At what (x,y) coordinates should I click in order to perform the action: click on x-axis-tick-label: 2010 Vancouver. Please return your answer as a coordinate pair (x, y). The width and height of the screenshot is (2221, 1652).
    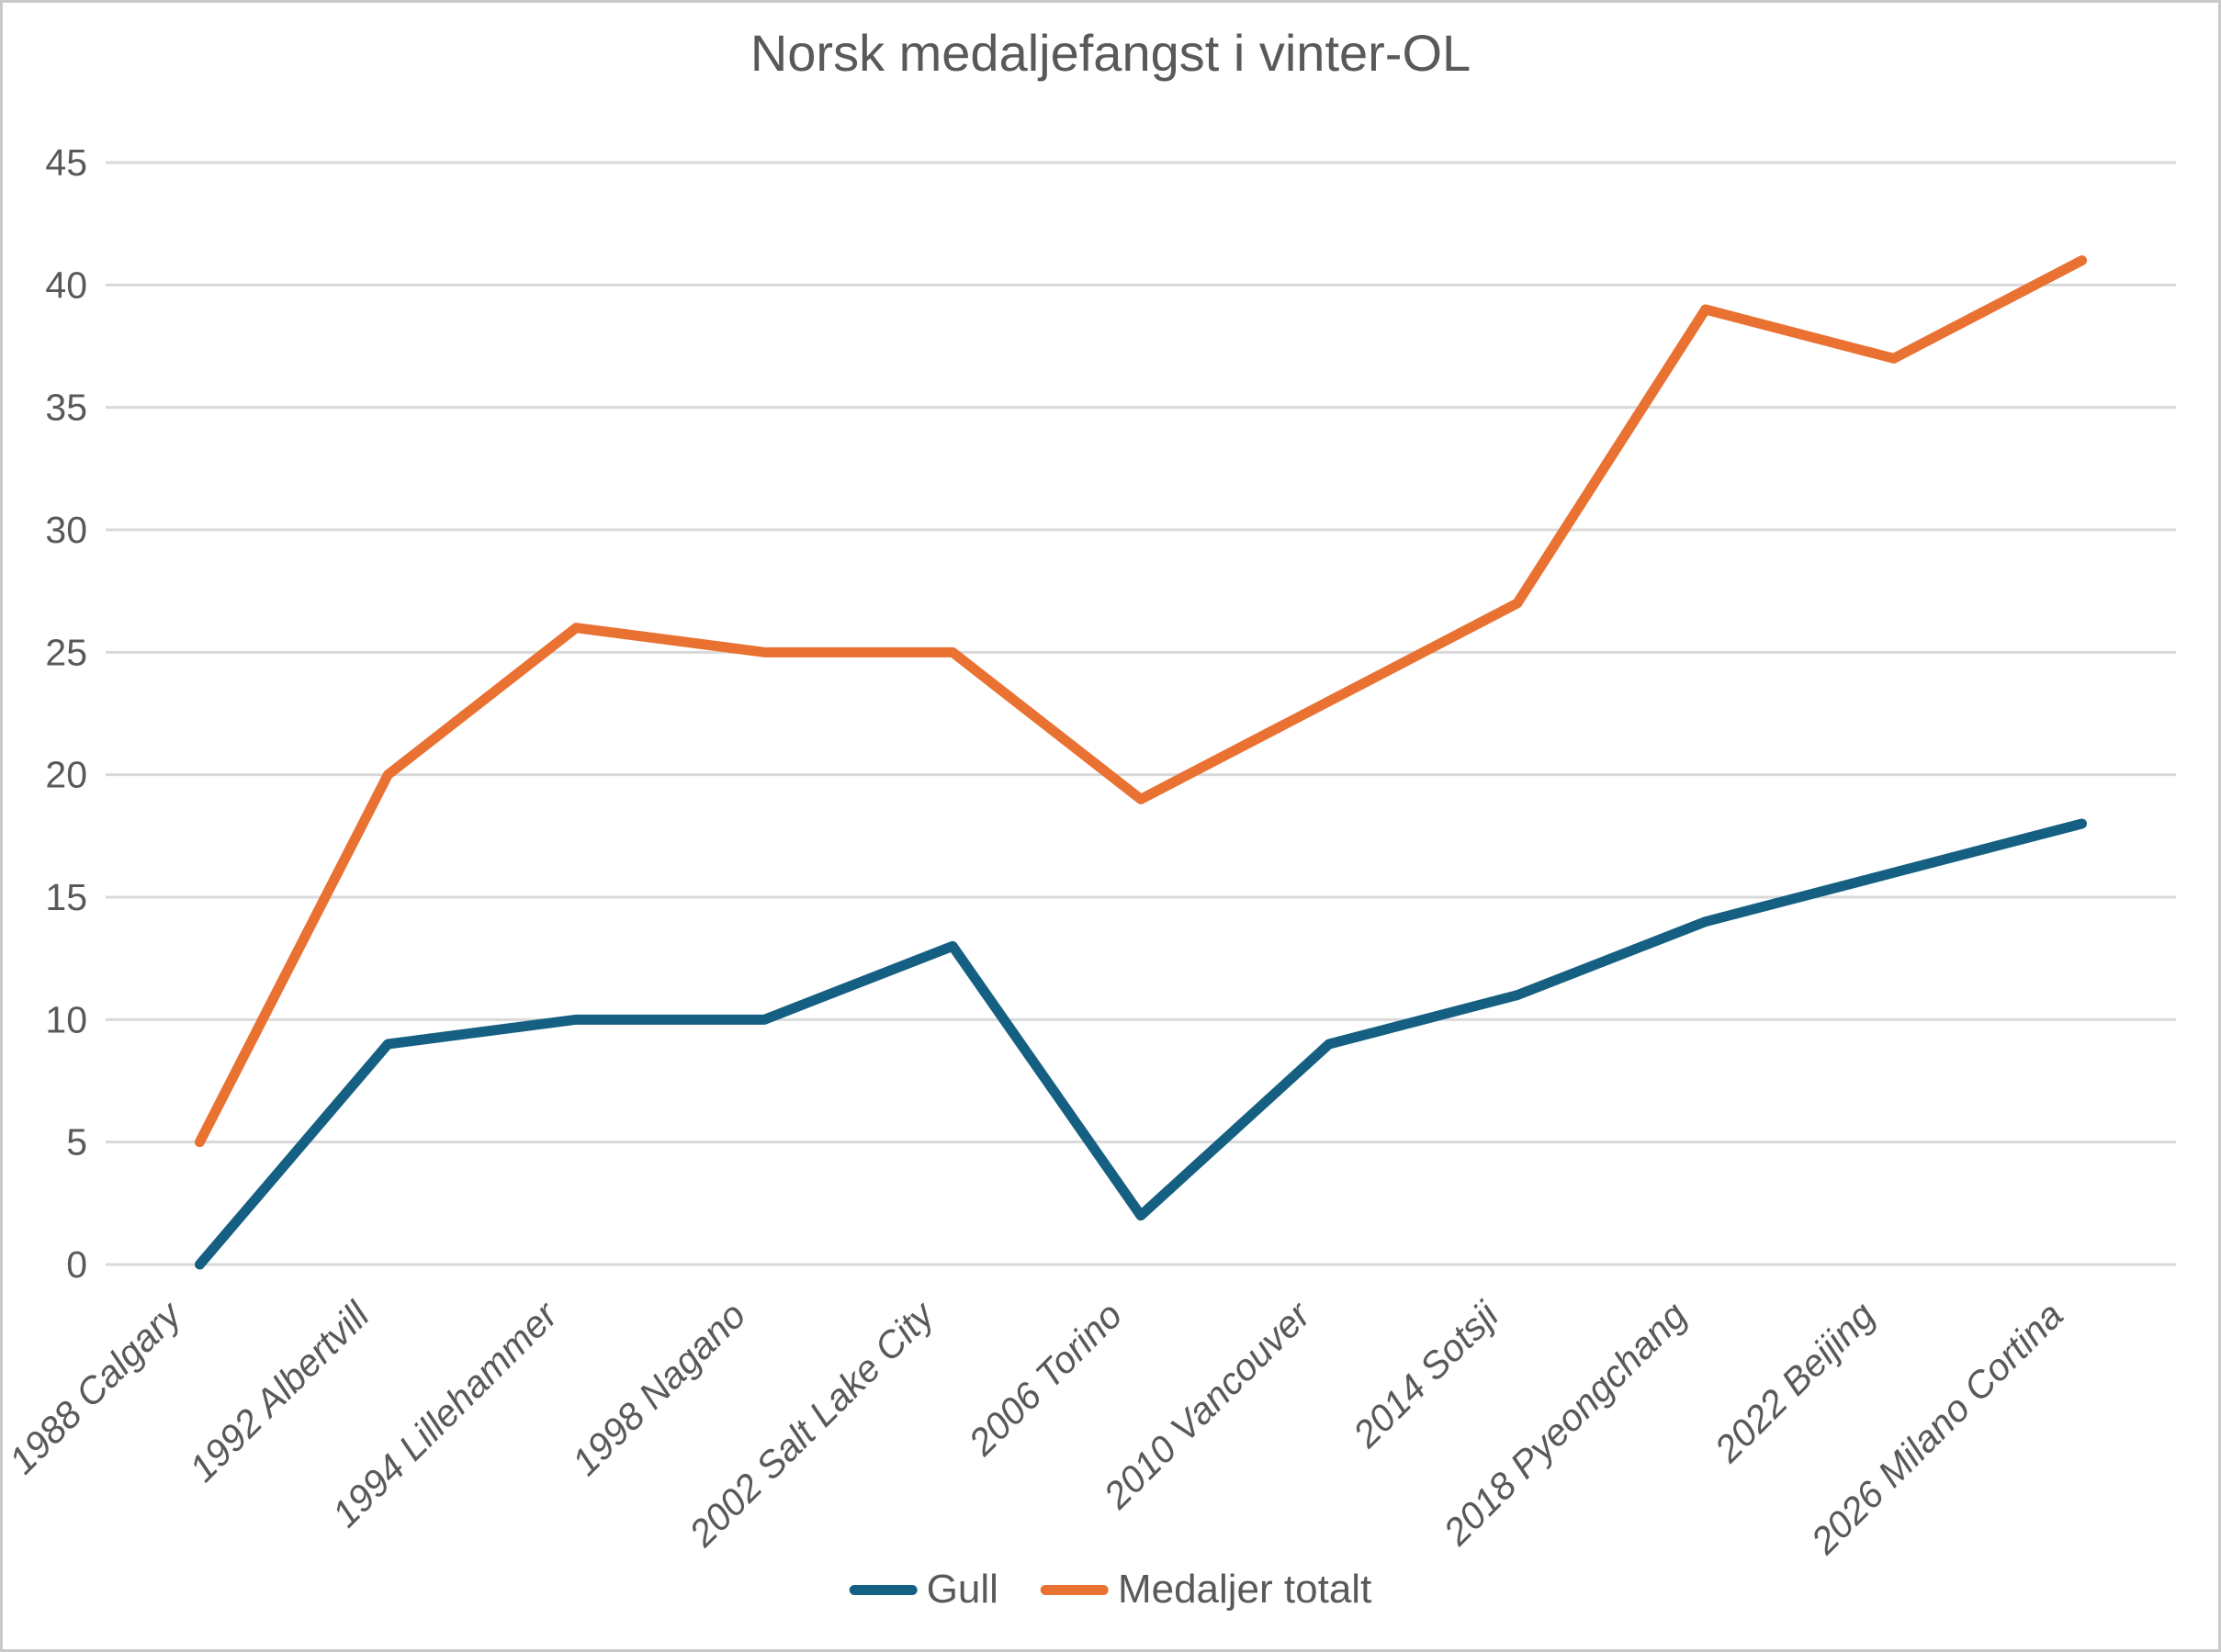
    Looking at the image, I should click on (1207, 1404).